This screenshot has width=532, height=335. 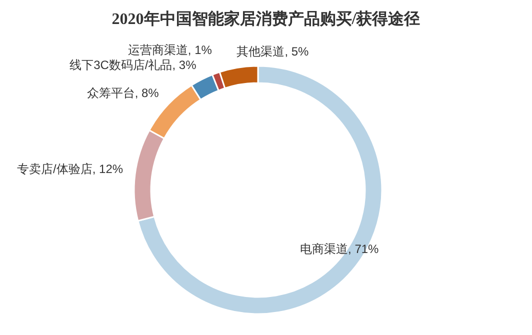 What do you see at coordinates (133, 65) in the screenshot?
I see `slice-label: 线下3C数码店/礼品, 3%` at bounding box center [133, 65].